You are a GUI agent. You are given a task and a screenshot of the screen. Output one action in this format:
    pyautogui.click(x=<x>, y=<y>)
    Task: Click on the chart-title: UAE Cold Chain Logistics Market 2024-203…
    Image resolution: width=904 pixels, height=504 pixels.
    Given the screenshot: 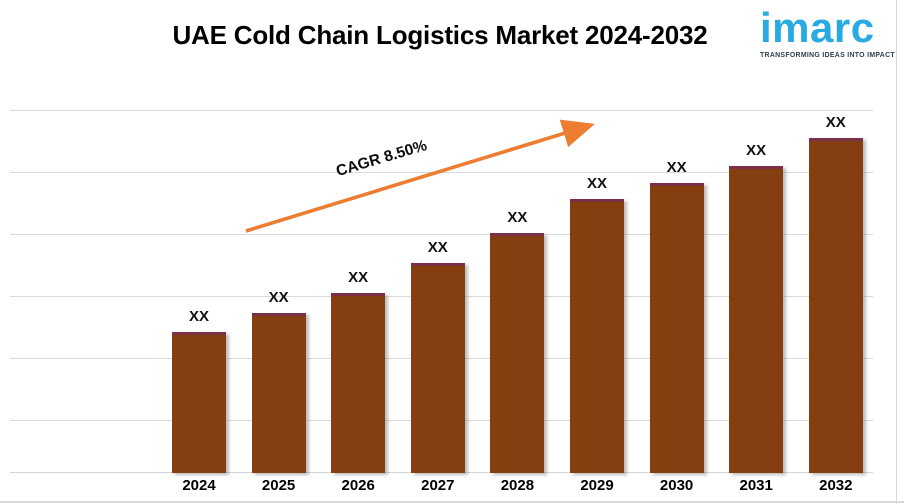 What is the action you would take?
    pyautogui.click(x=440, y=35)
    